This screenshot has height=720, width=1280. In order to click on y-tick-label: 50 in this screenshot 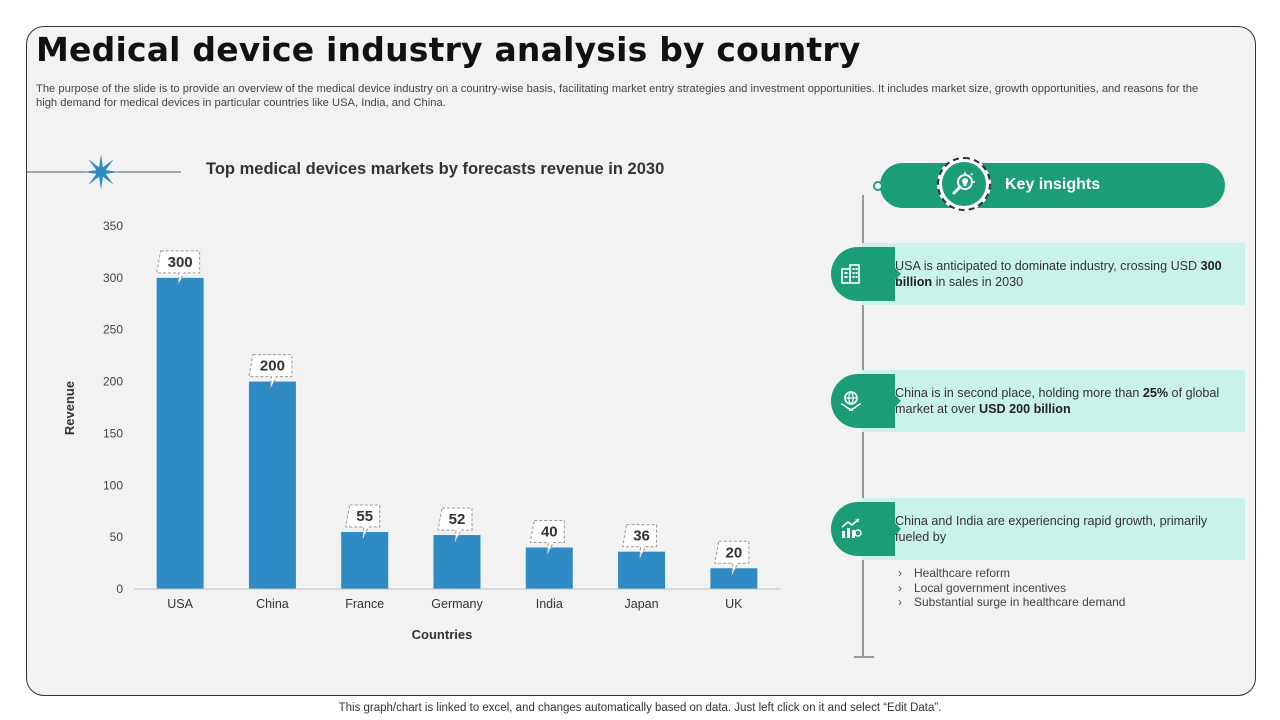, I will do `click(117, 537)`.